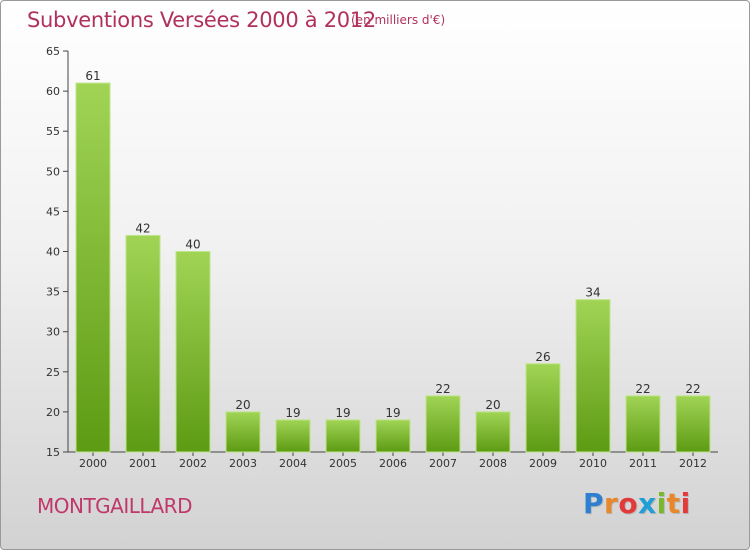 Image resolution: width=750 pixels, height=550 pixels. What do you see at coordinates (647, 503) in the screenshot?
I see `logo-letter: x` at bounding box center [647, 503].